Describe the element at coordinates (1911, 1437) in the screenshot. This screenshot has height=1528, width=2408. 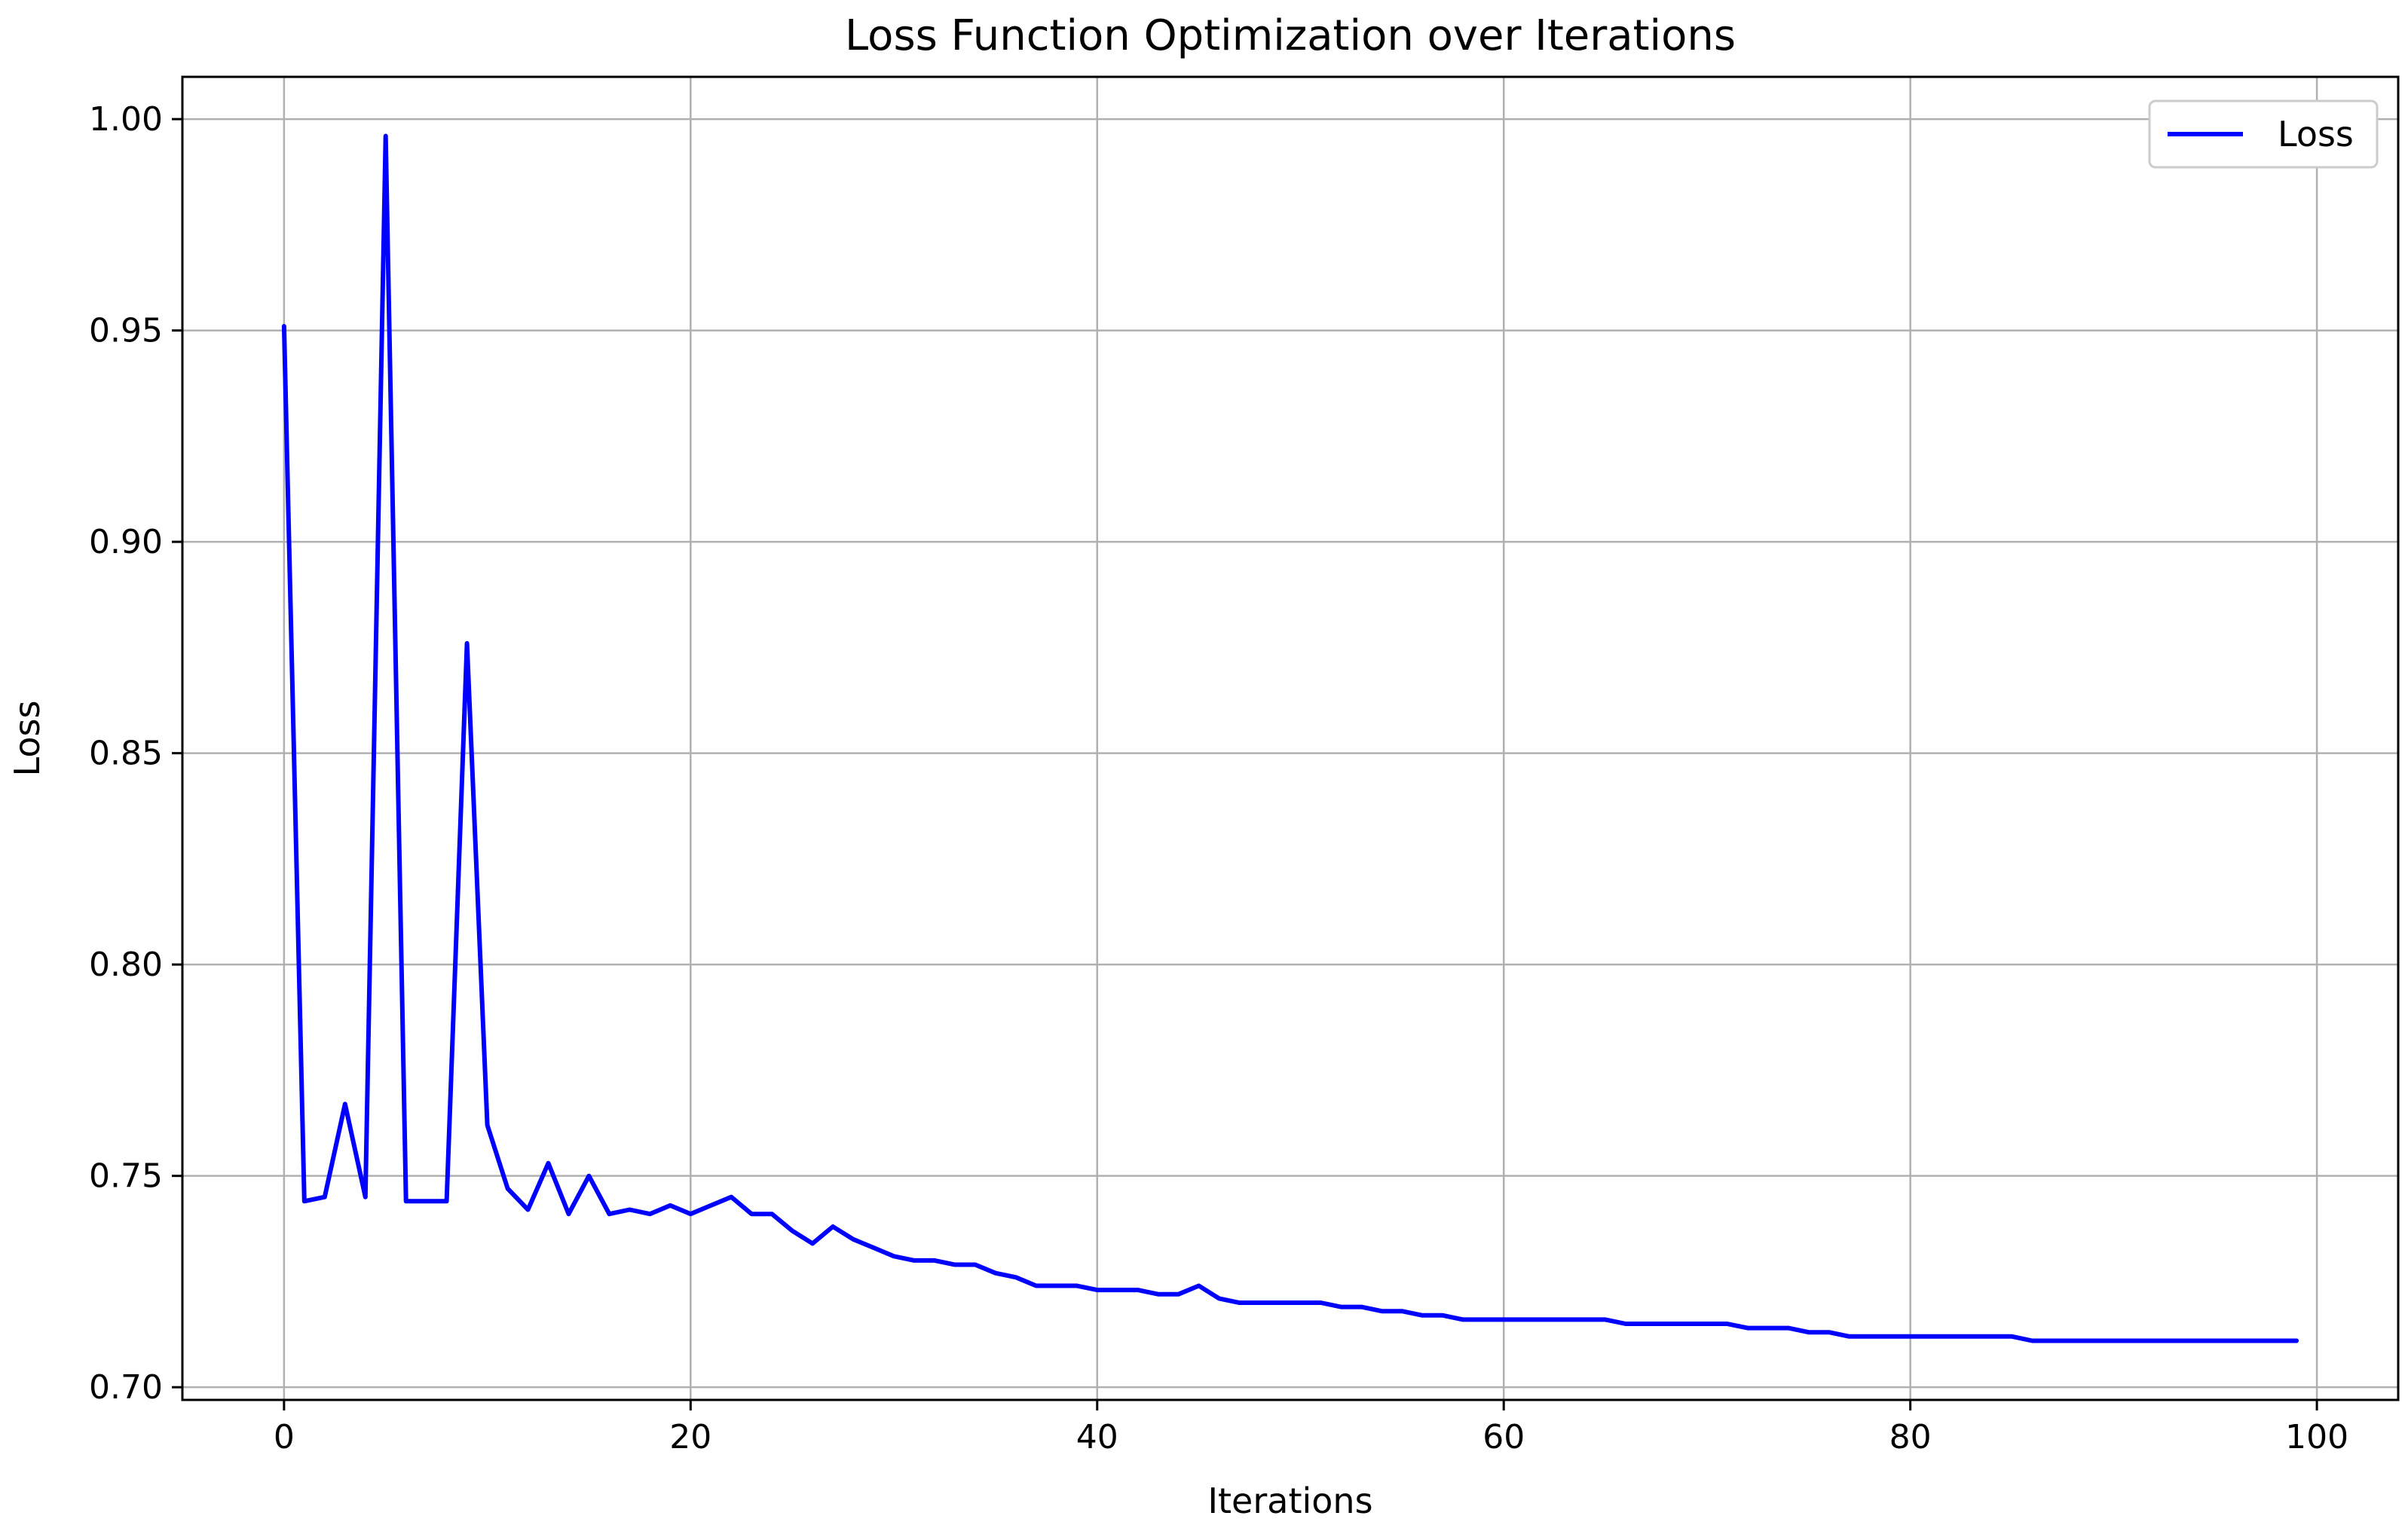
I see `x-tick-label: 80` at that location.